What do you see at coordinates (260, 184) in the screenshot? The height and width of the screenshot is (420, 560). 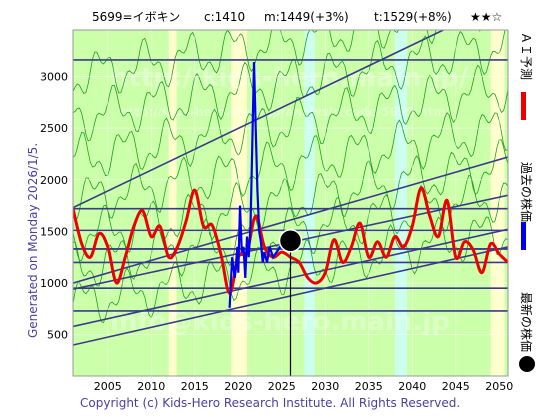 I see `past-price-line` at bounding box center [260, 184].